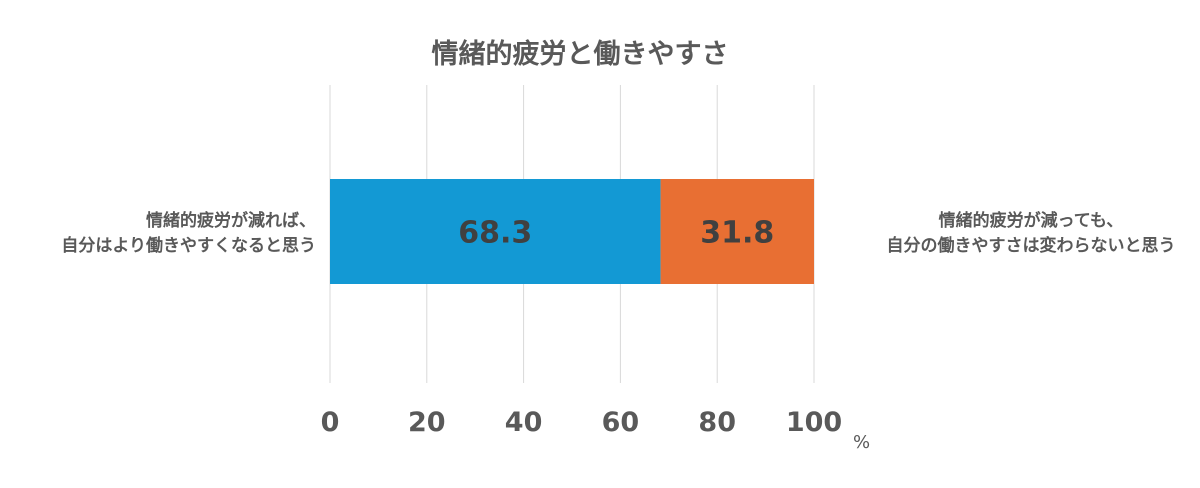  I want to click on bars: 68.3 31.8, so click(572, 231).